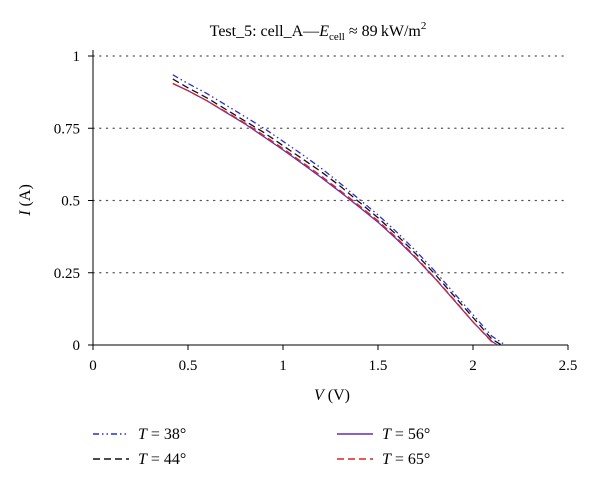  I want to click on legend-label-3: T = 56°, so click(406, 434).